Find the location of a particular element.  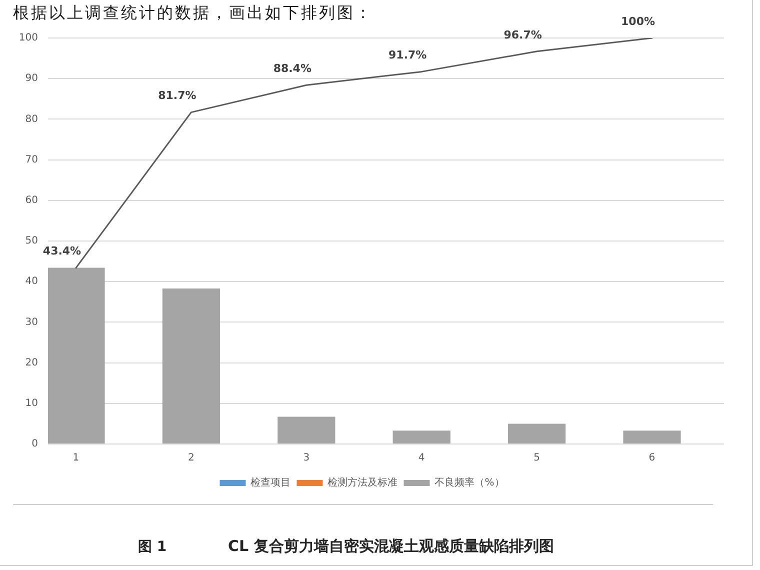

data-label: 96.7% is located at coordinates (523, 35).